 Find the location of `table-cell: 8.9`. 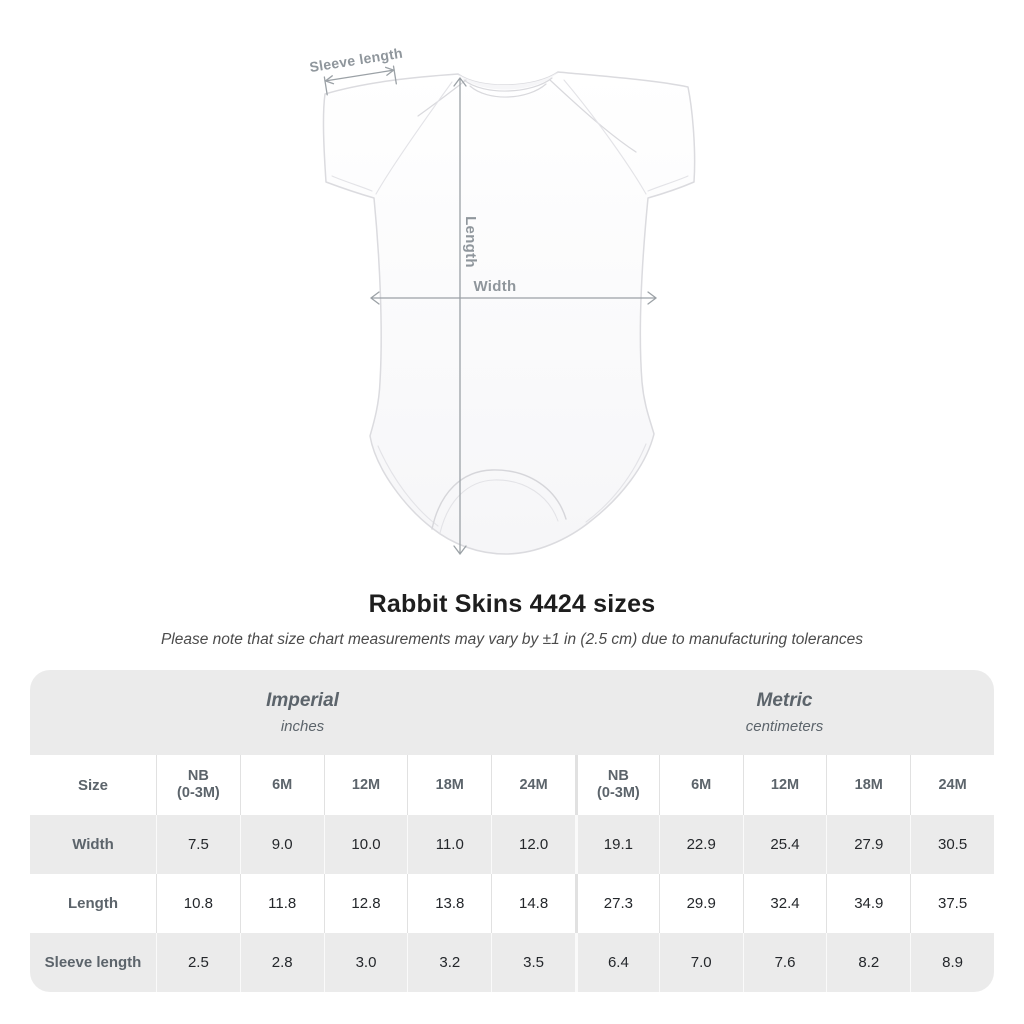

table-cell: 8.9 is located at coordinates (952, 962).